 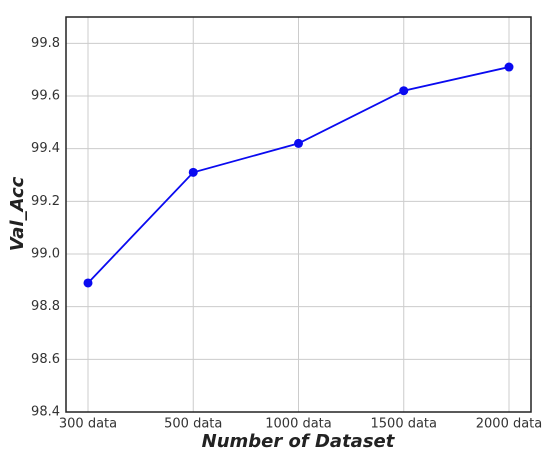 I want to click on y-tick-label: 99.6, so click(x=45, y=96).